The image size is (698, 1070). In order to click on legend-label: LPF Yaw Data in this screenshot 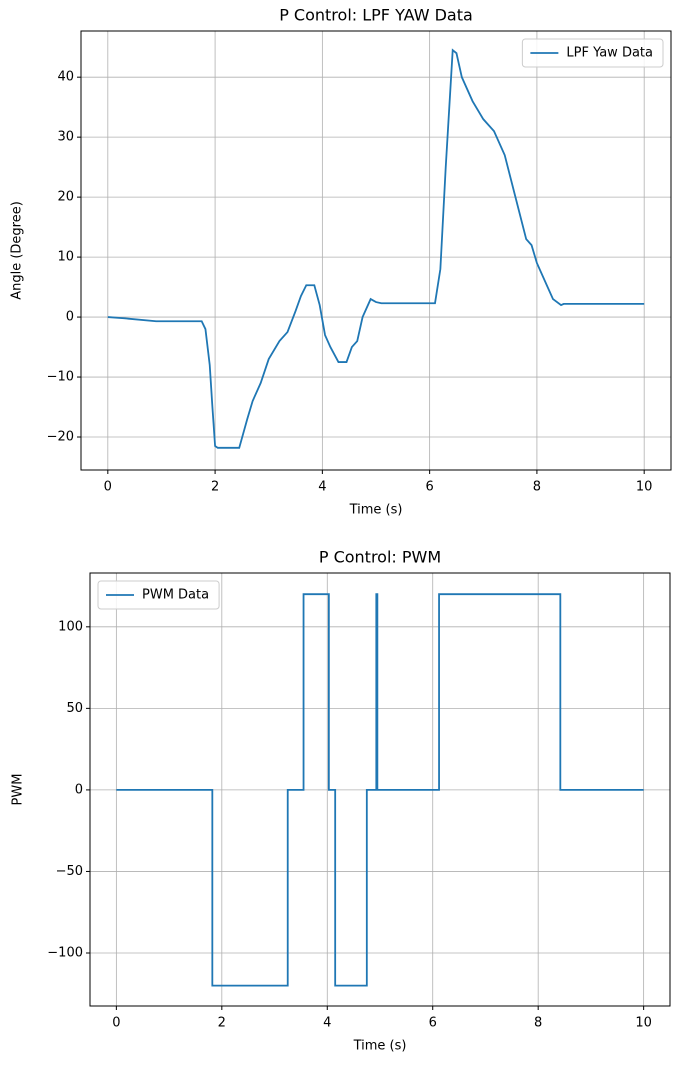, I will do `click(609, 53)`.